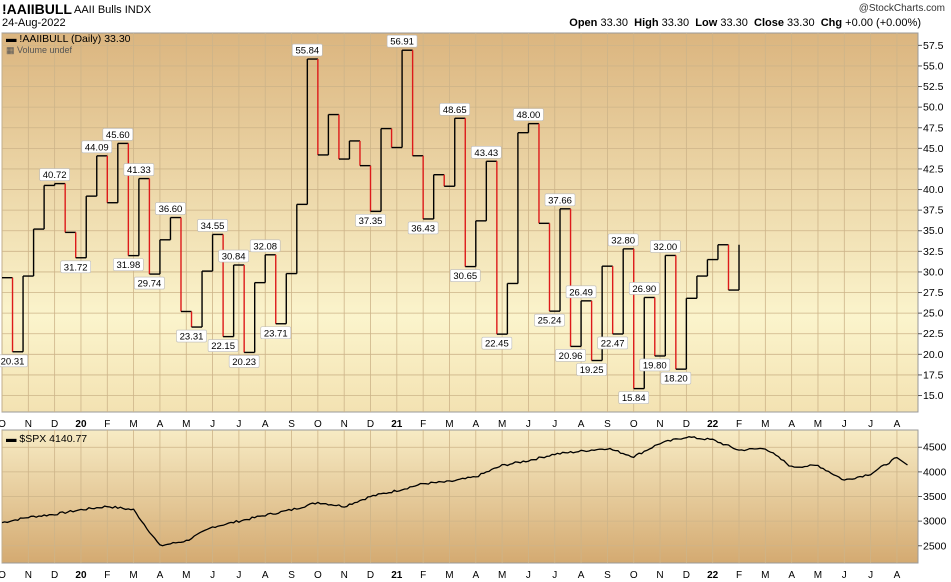 The height and width of the screenshot is (582, 951). I want to click on data-label: 45.60, so click(118, 135).